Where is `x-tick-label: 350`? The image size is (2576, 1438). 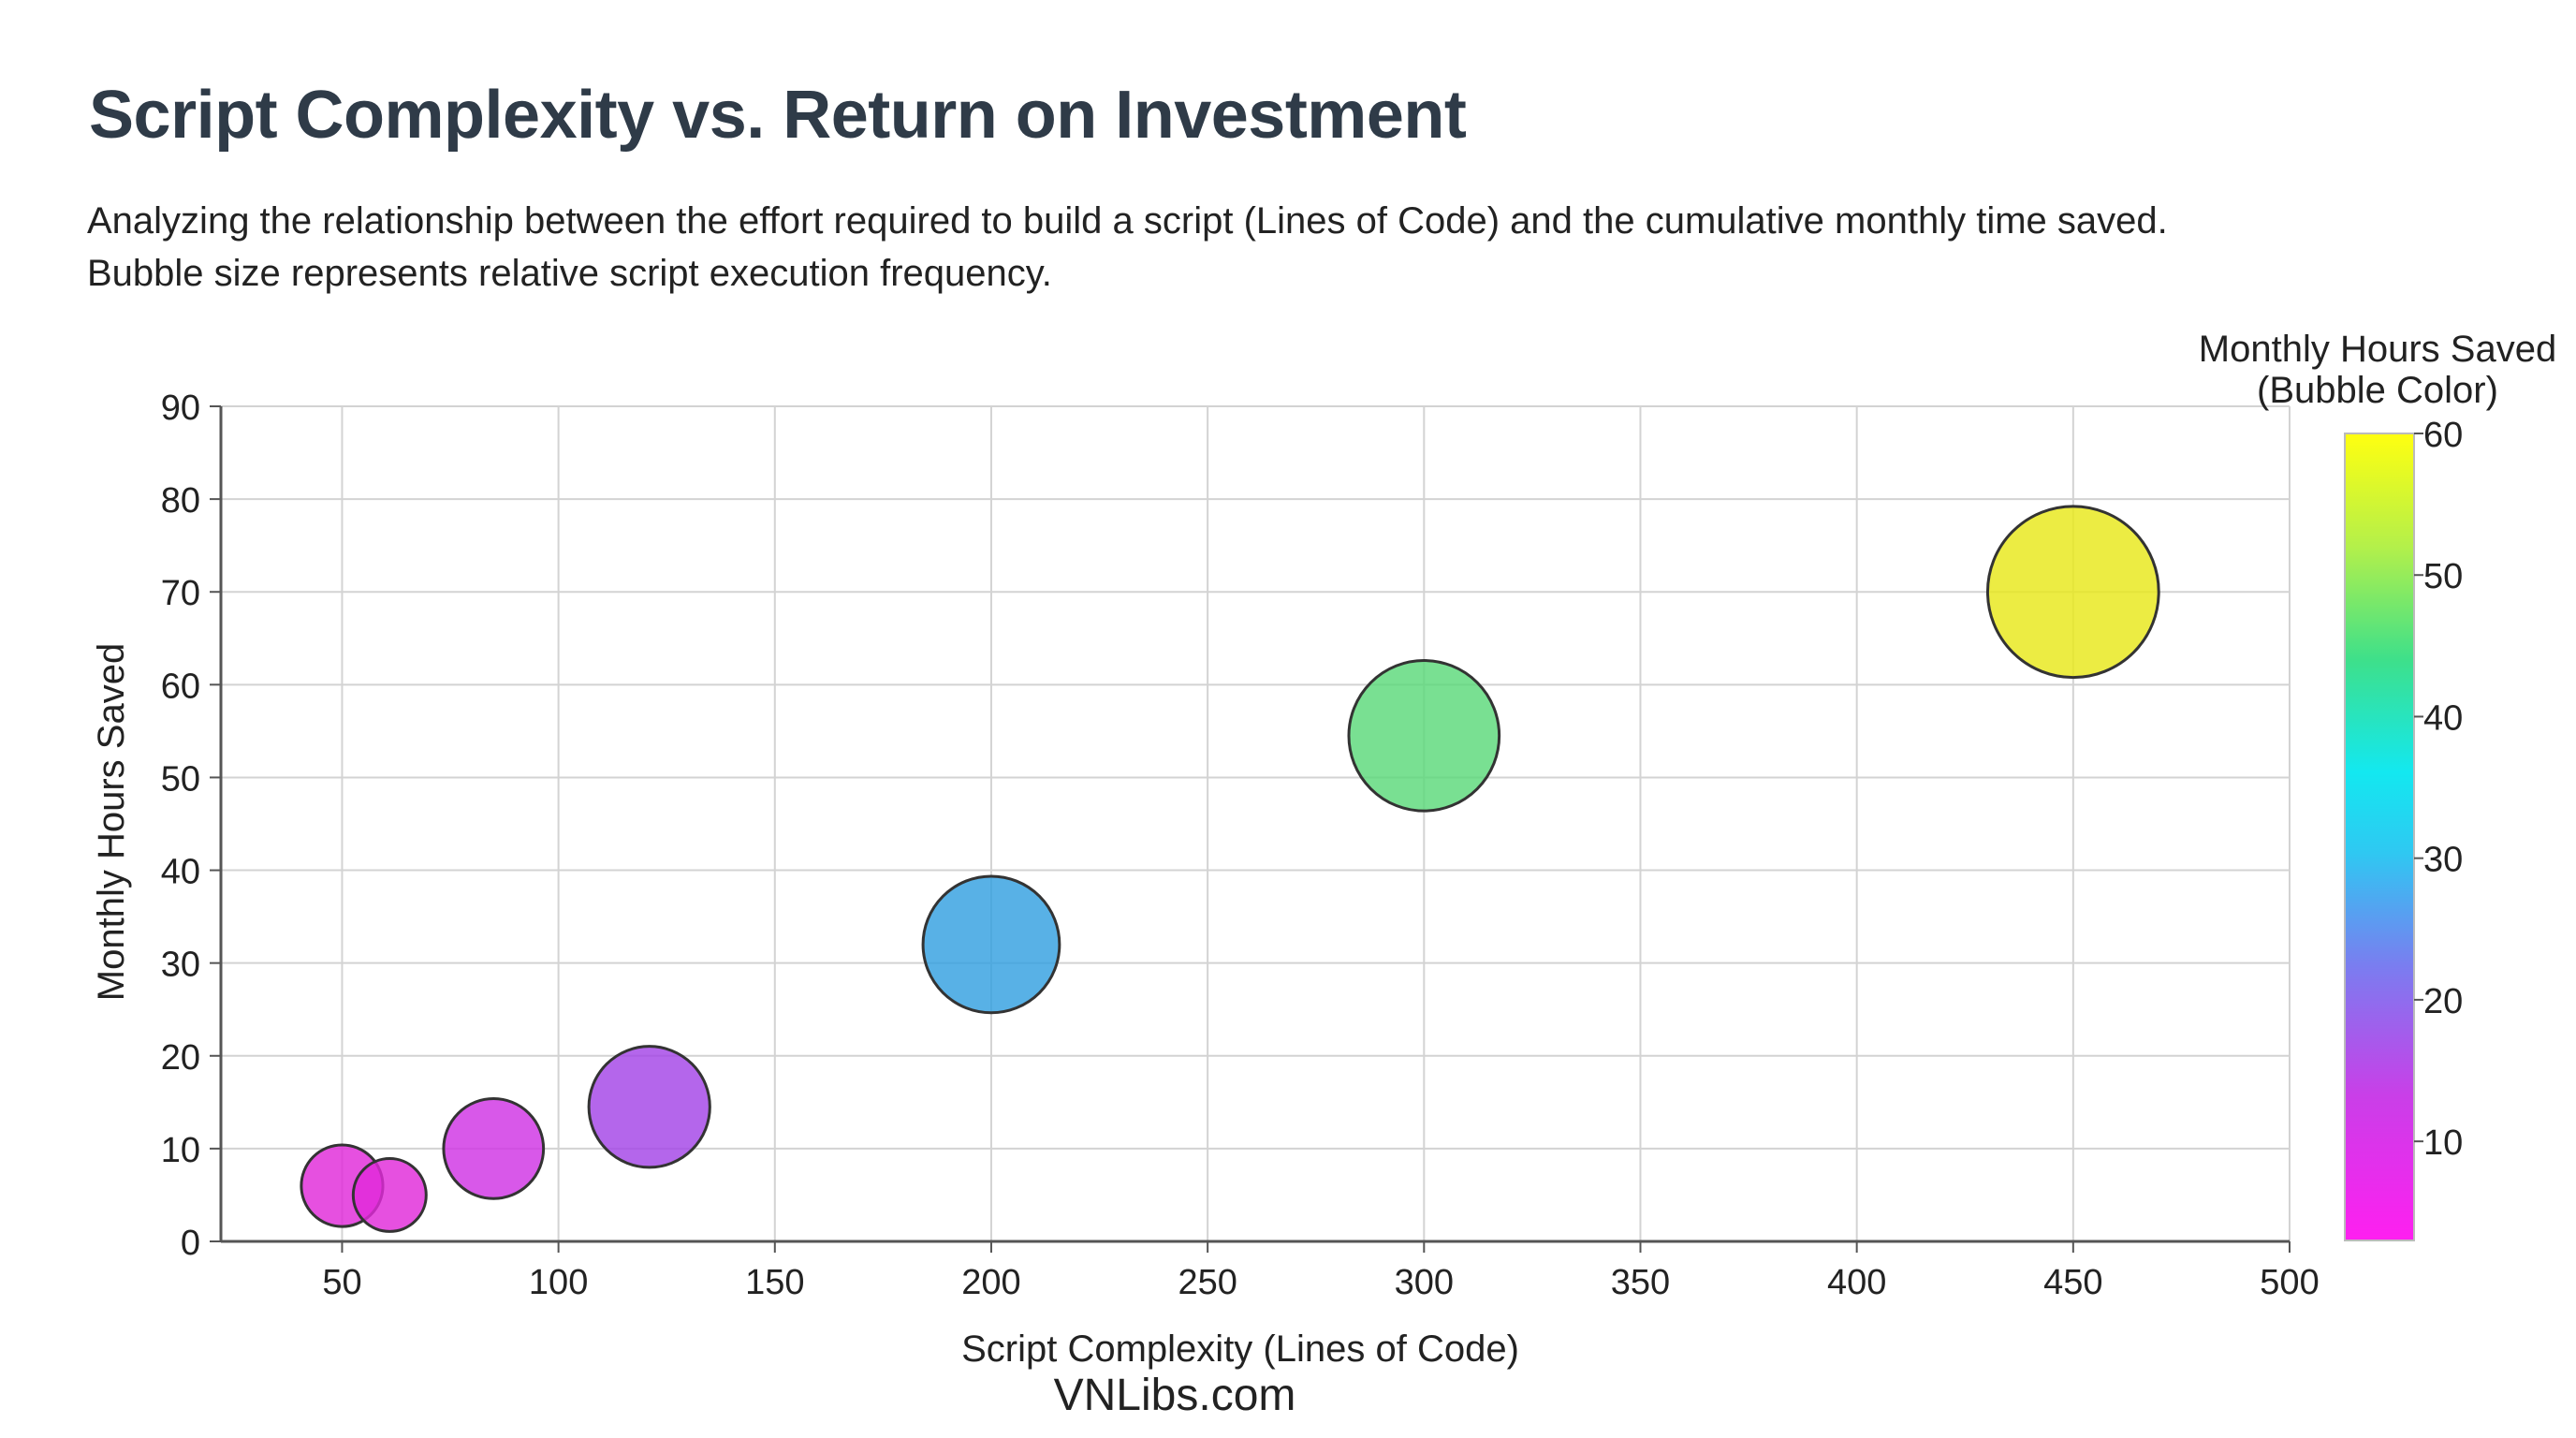 x-tick-label: 350 is located at coordinates (1640, 1282).